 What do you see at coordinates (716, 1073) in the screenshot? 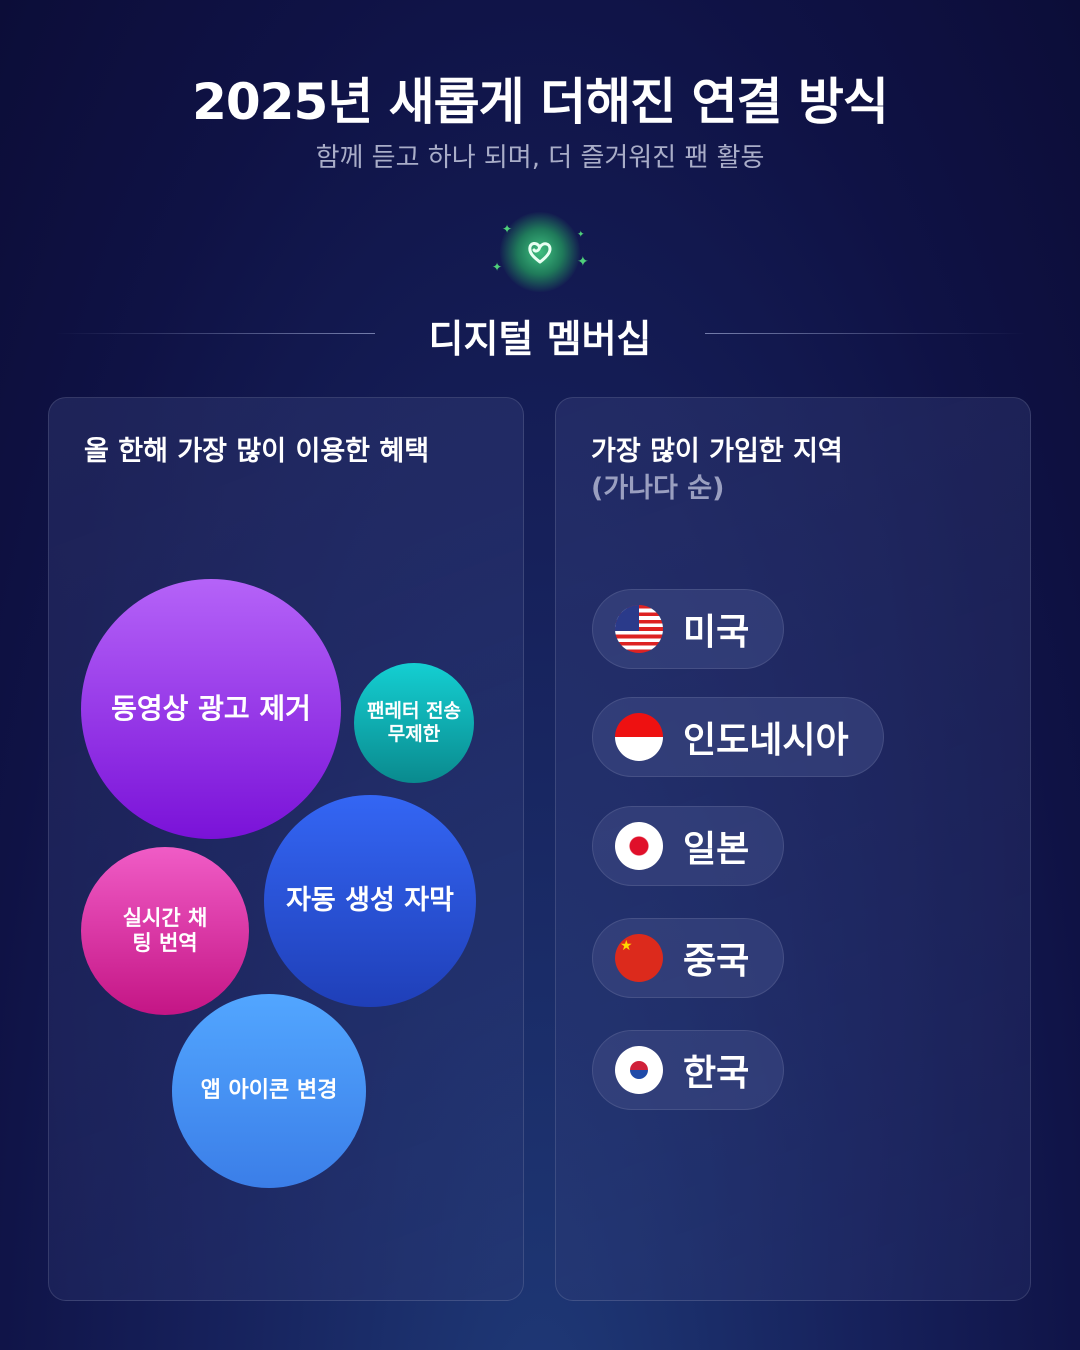
I see `region-label: 한국` at bounding box center [716, 1073].